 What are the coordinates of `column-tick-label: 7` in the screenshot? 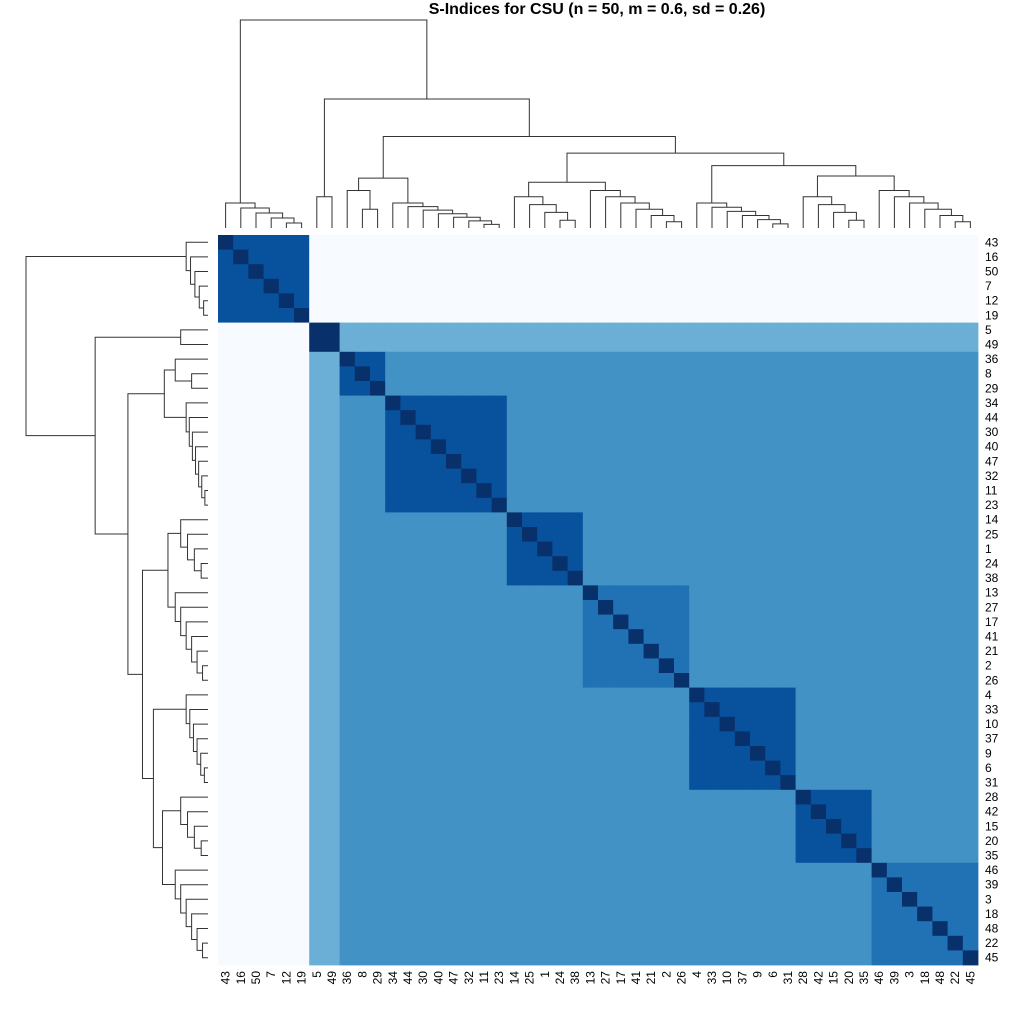 It's located at (271, 974).